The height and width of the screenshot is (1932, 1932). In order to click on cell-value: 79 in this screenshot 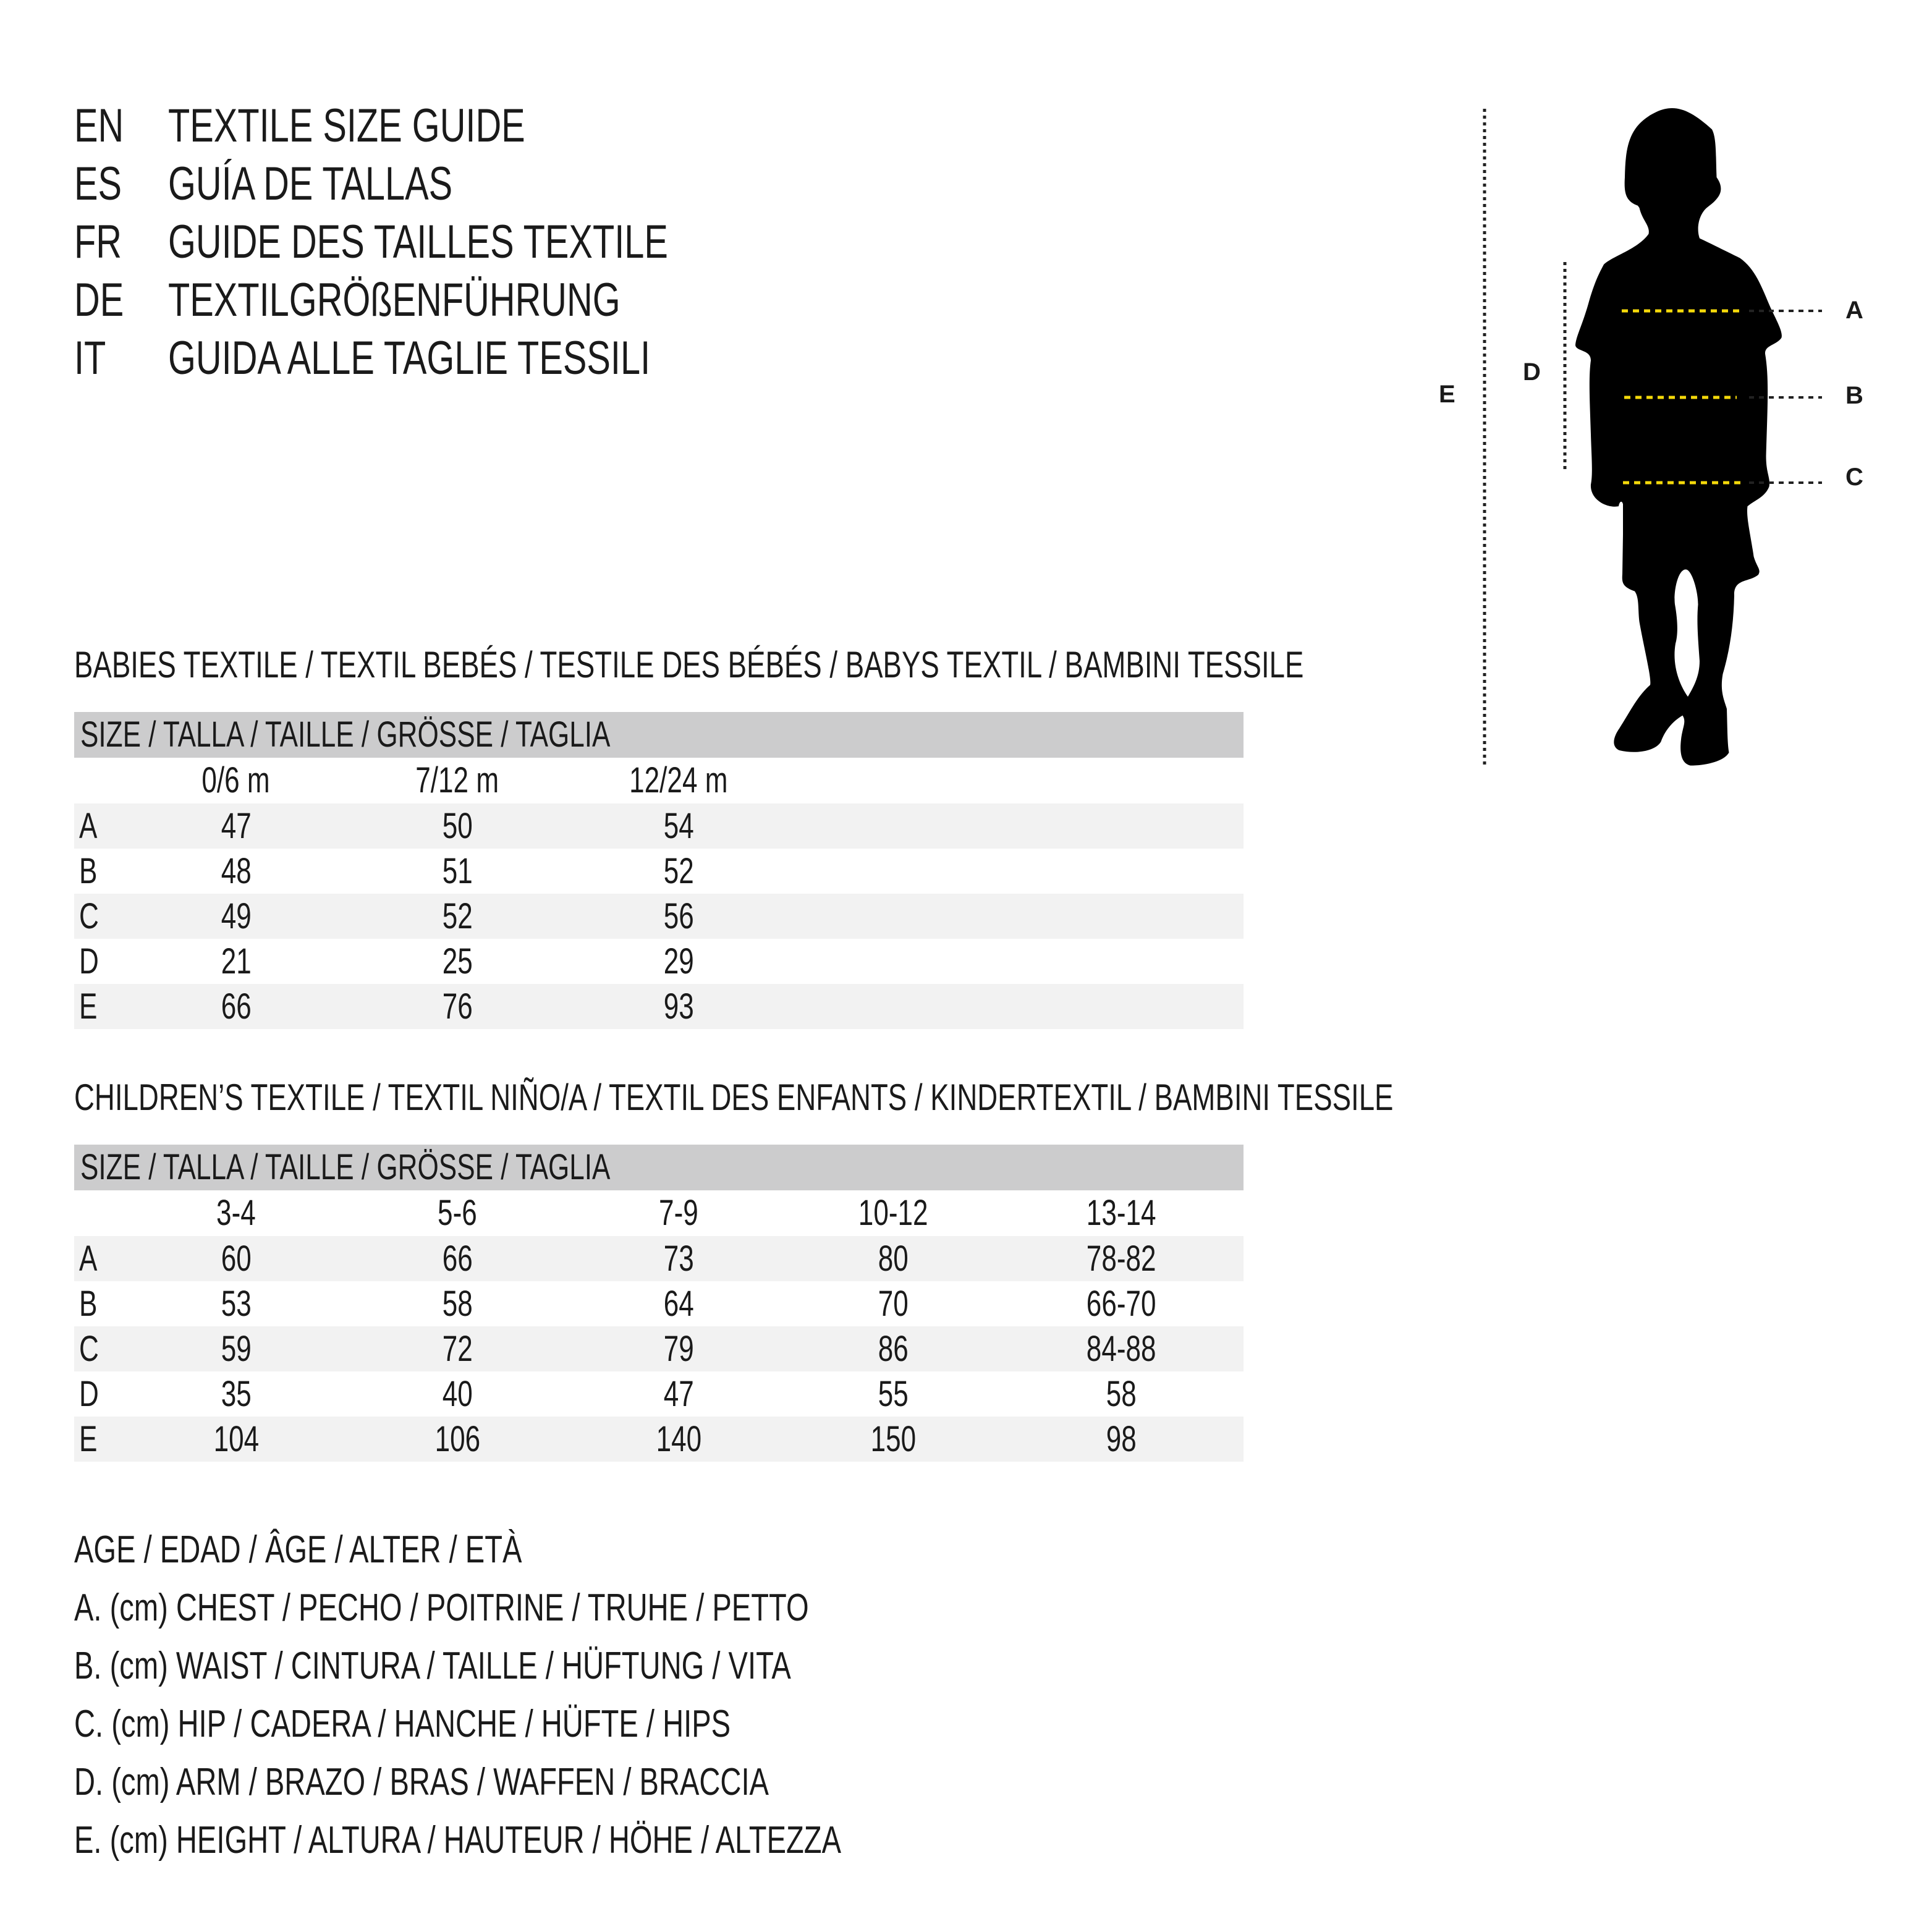, I will do `click(678, 1349)`.